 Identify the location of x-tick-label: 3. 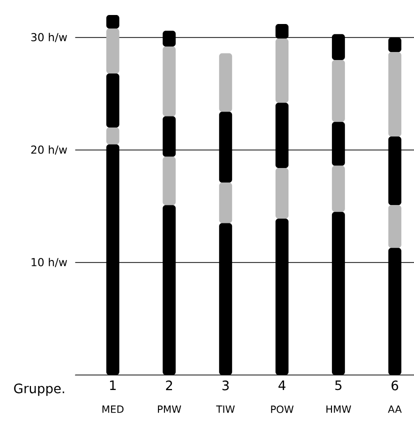
(225, 385).